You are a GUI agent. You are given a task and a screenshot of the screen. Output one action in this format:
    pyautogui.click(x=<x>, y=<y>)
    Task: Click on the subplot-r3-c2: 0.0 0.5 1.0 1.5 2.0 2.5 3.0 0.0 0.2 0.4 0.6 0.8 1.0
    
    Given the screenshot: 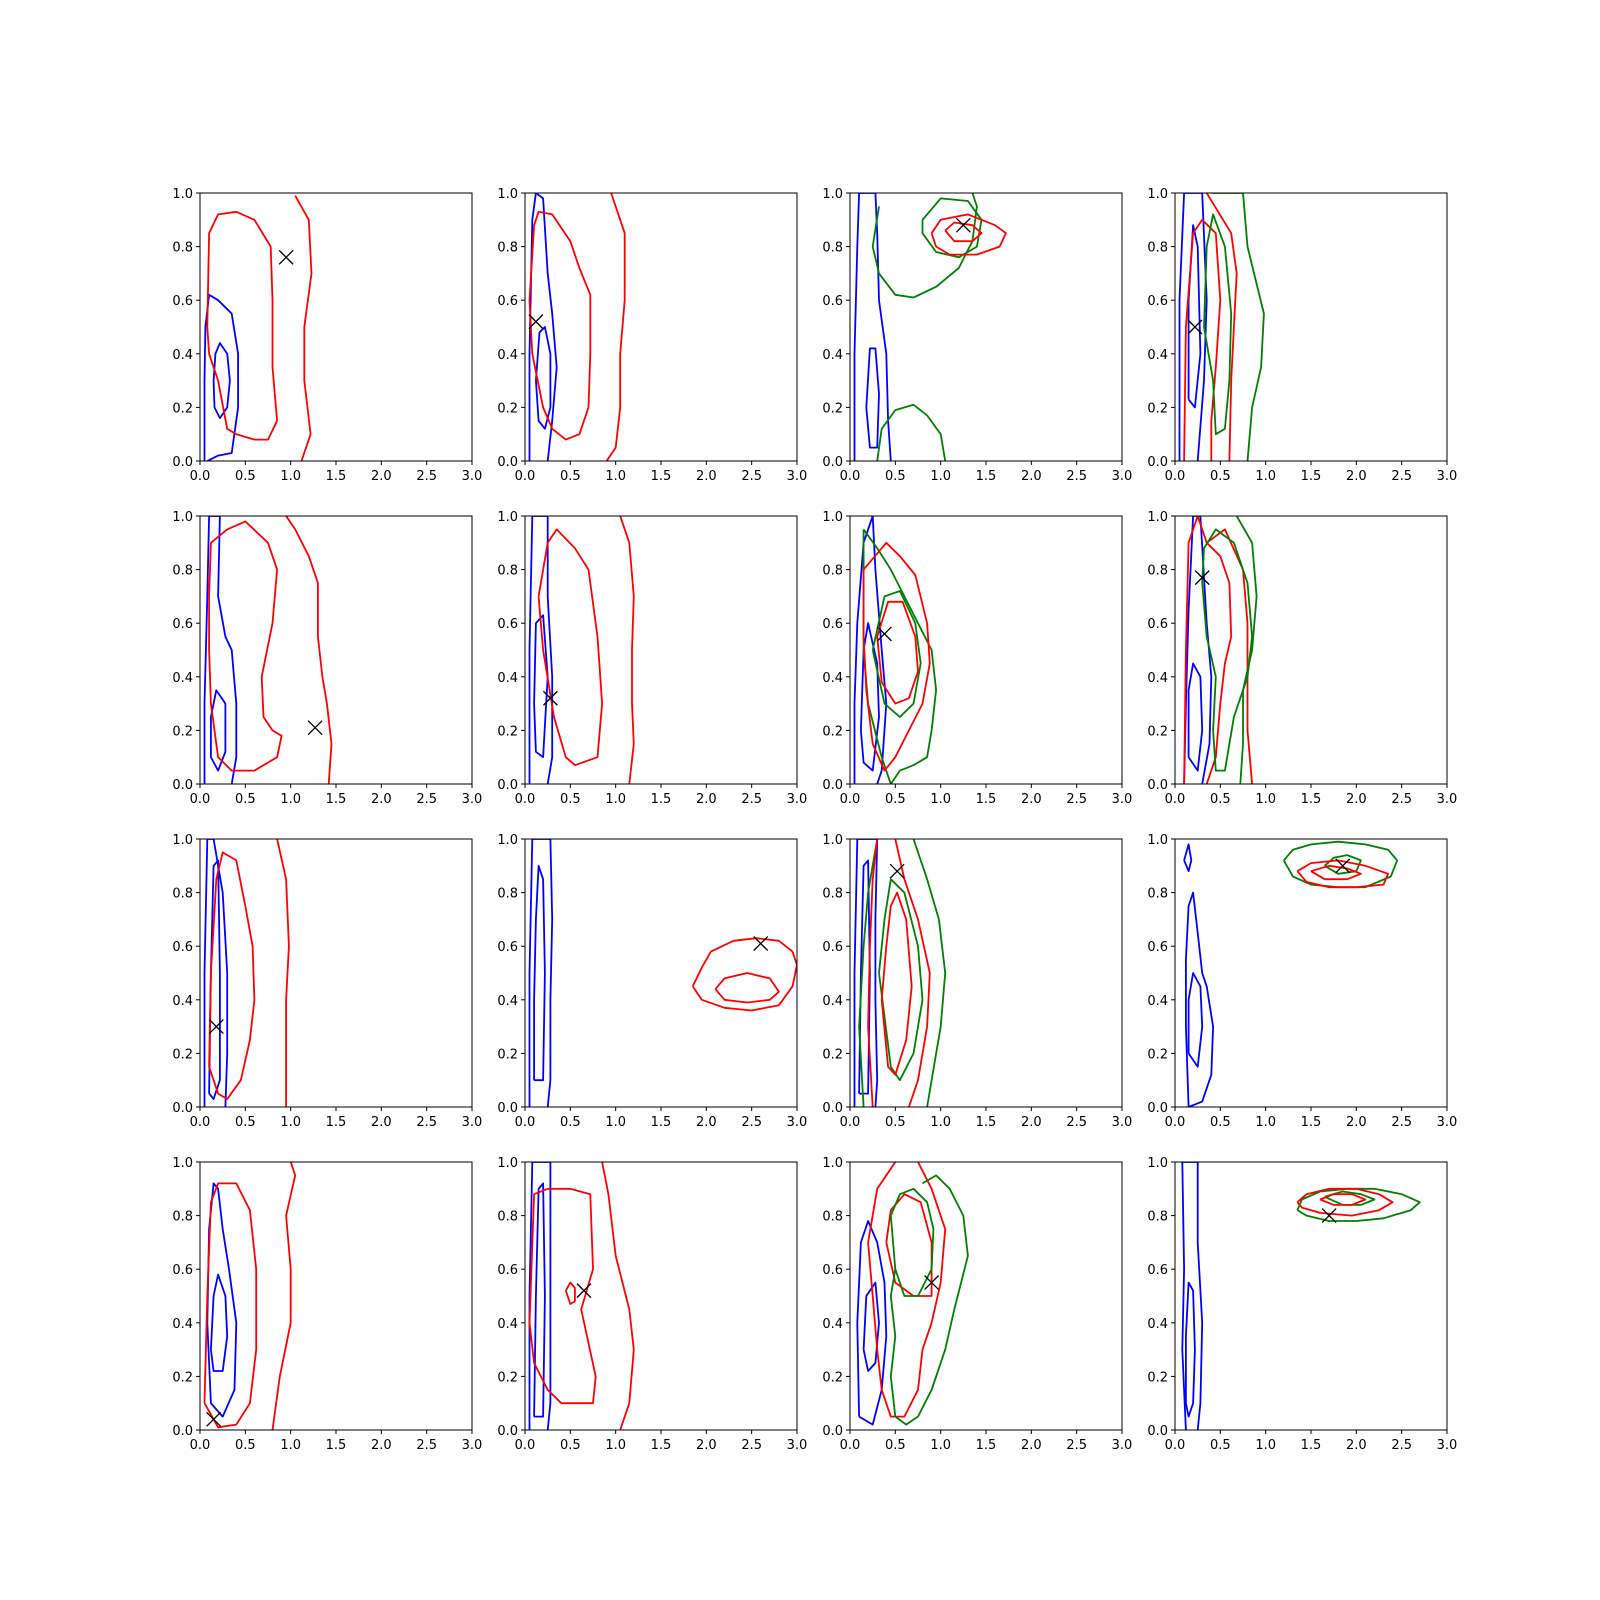 What is the action you would take?
    pyautogui.click(x=652, y=981)
    